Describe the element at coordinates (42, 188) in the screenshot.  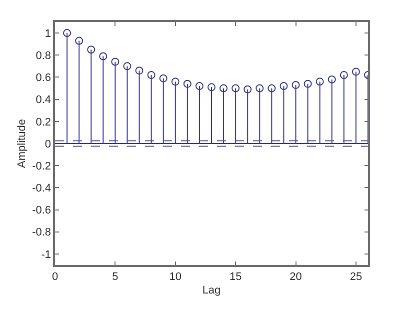
I see `y-tick-label: -0.4` at that location.